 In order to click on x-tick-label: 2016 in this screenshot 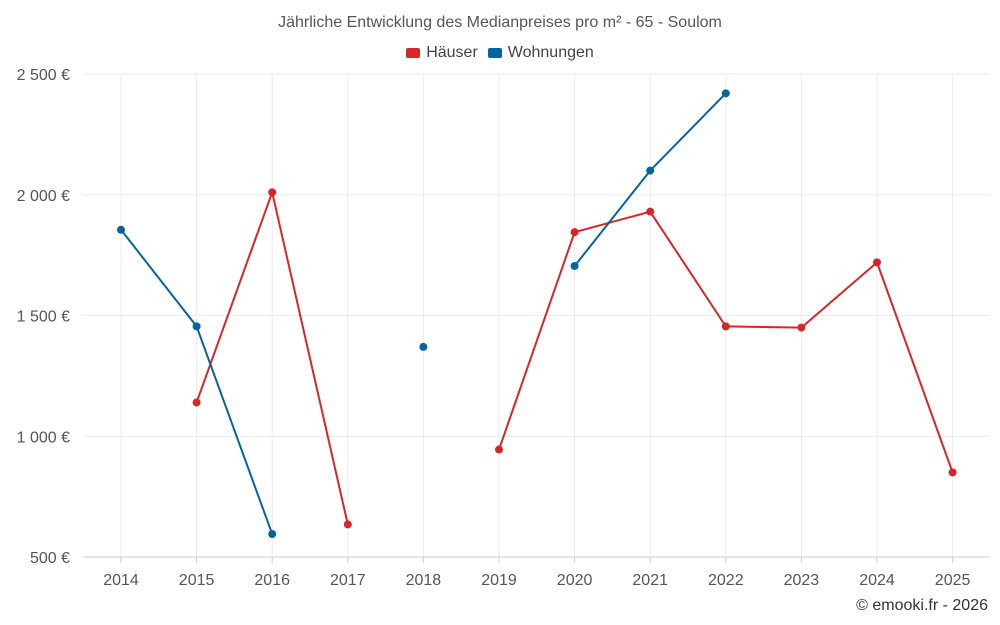, I will do `click(272, 580)`.